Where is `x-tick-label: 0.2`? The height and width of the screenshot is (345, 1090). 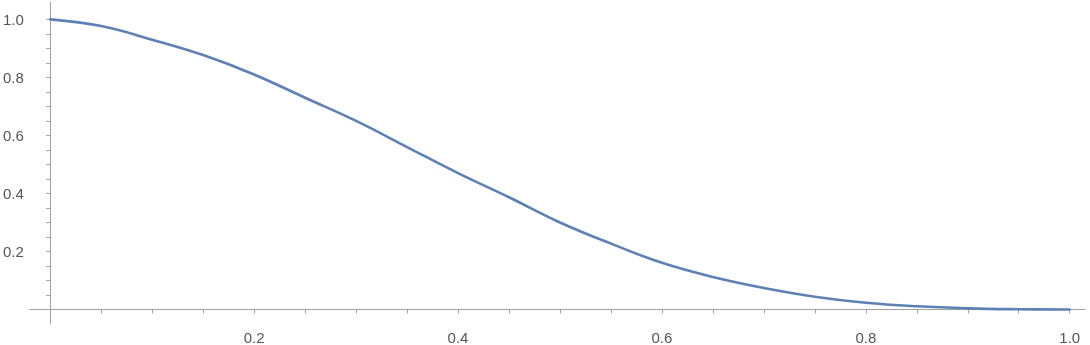 x-tick-label: 0.2 is located at coordinates (254, 337).